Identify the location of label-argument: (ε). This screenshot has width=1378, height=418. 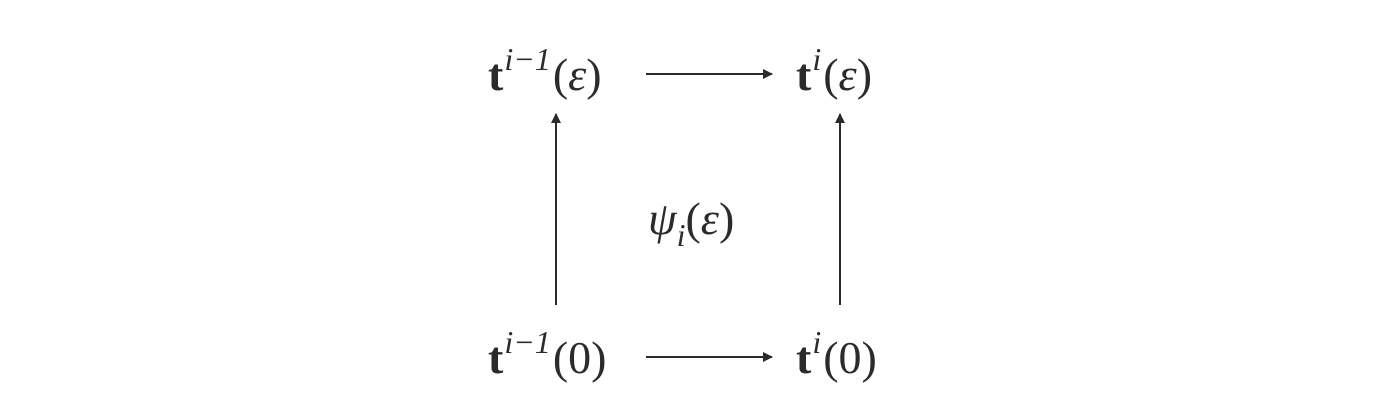
(710, 218).